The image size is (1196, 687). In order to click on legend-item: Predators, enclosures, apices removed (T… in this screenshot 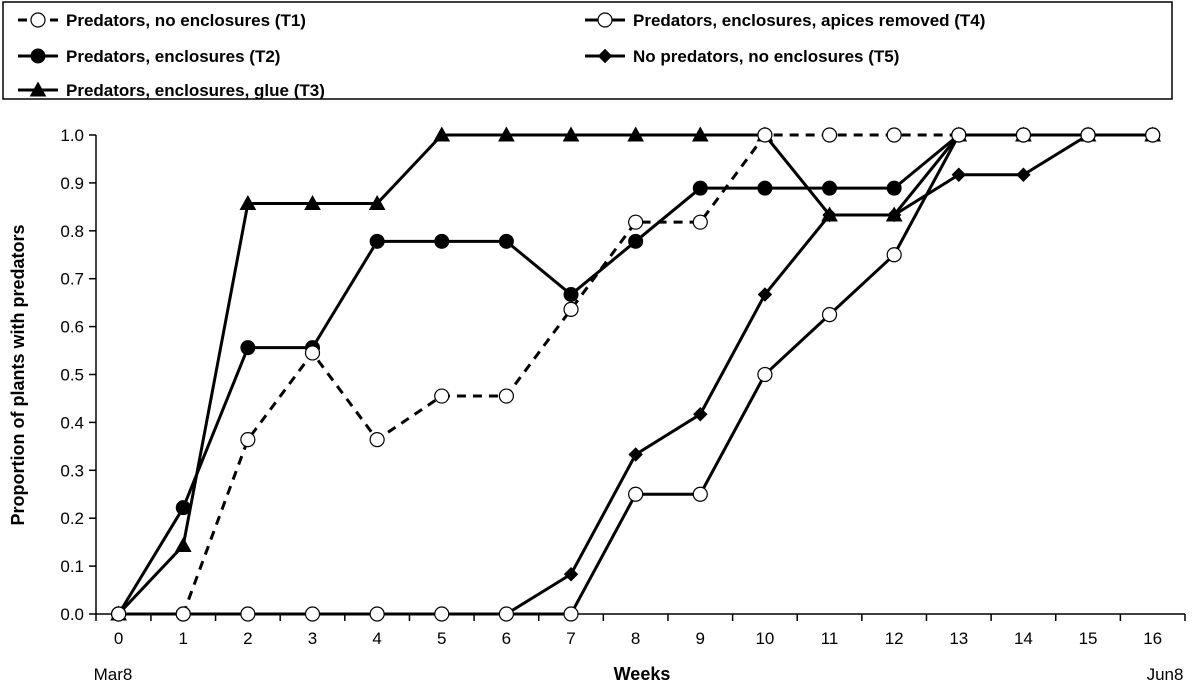, I will do `click(785, 20)`.